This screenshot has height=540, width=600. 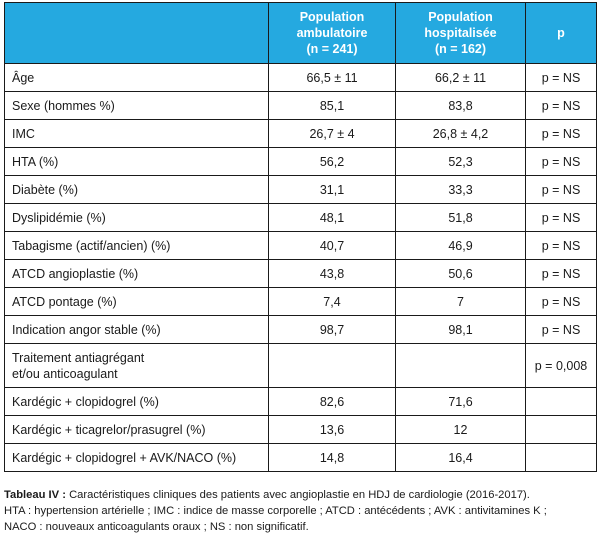 I want to click on ambulatory-value, so click(x=332, y=365).